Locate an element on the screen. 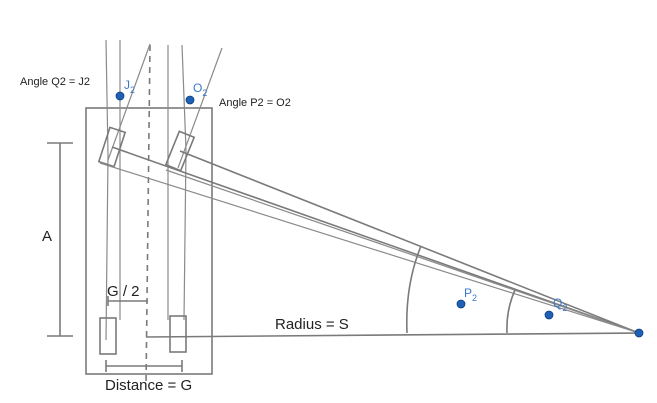 This screenshot has width=657, height=403. right-track-outer is located at coordinates (184, 182).